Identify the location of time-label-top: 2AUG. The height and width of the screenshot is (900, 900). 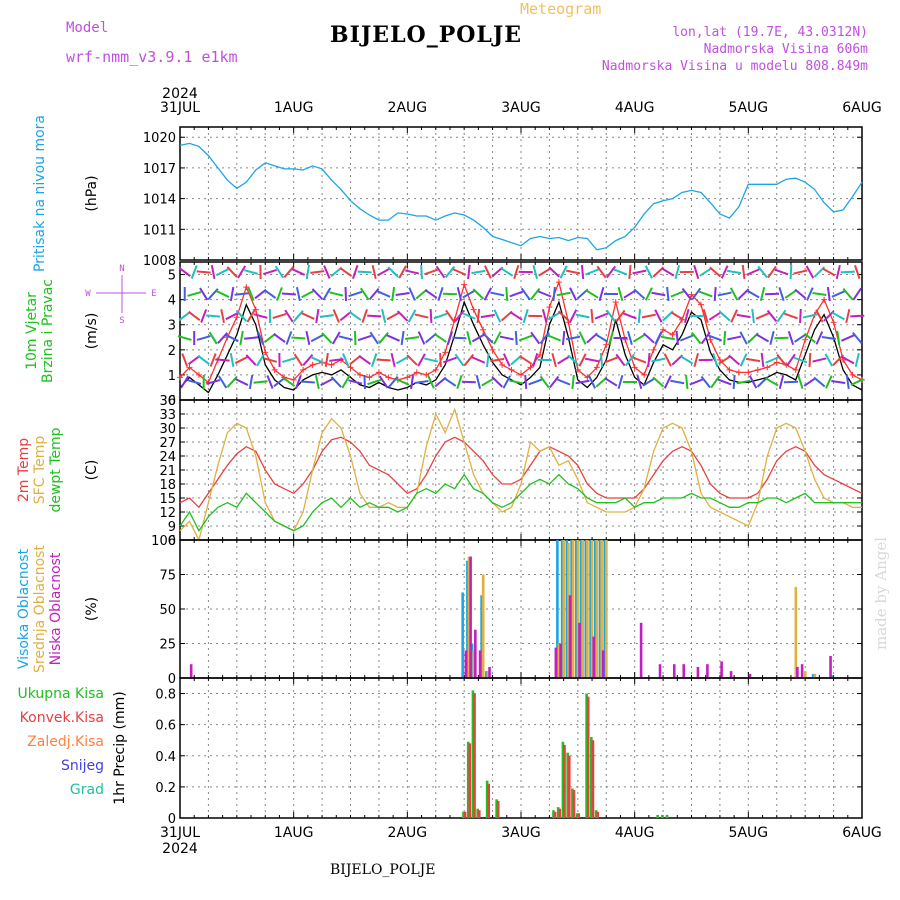
(408, 108).